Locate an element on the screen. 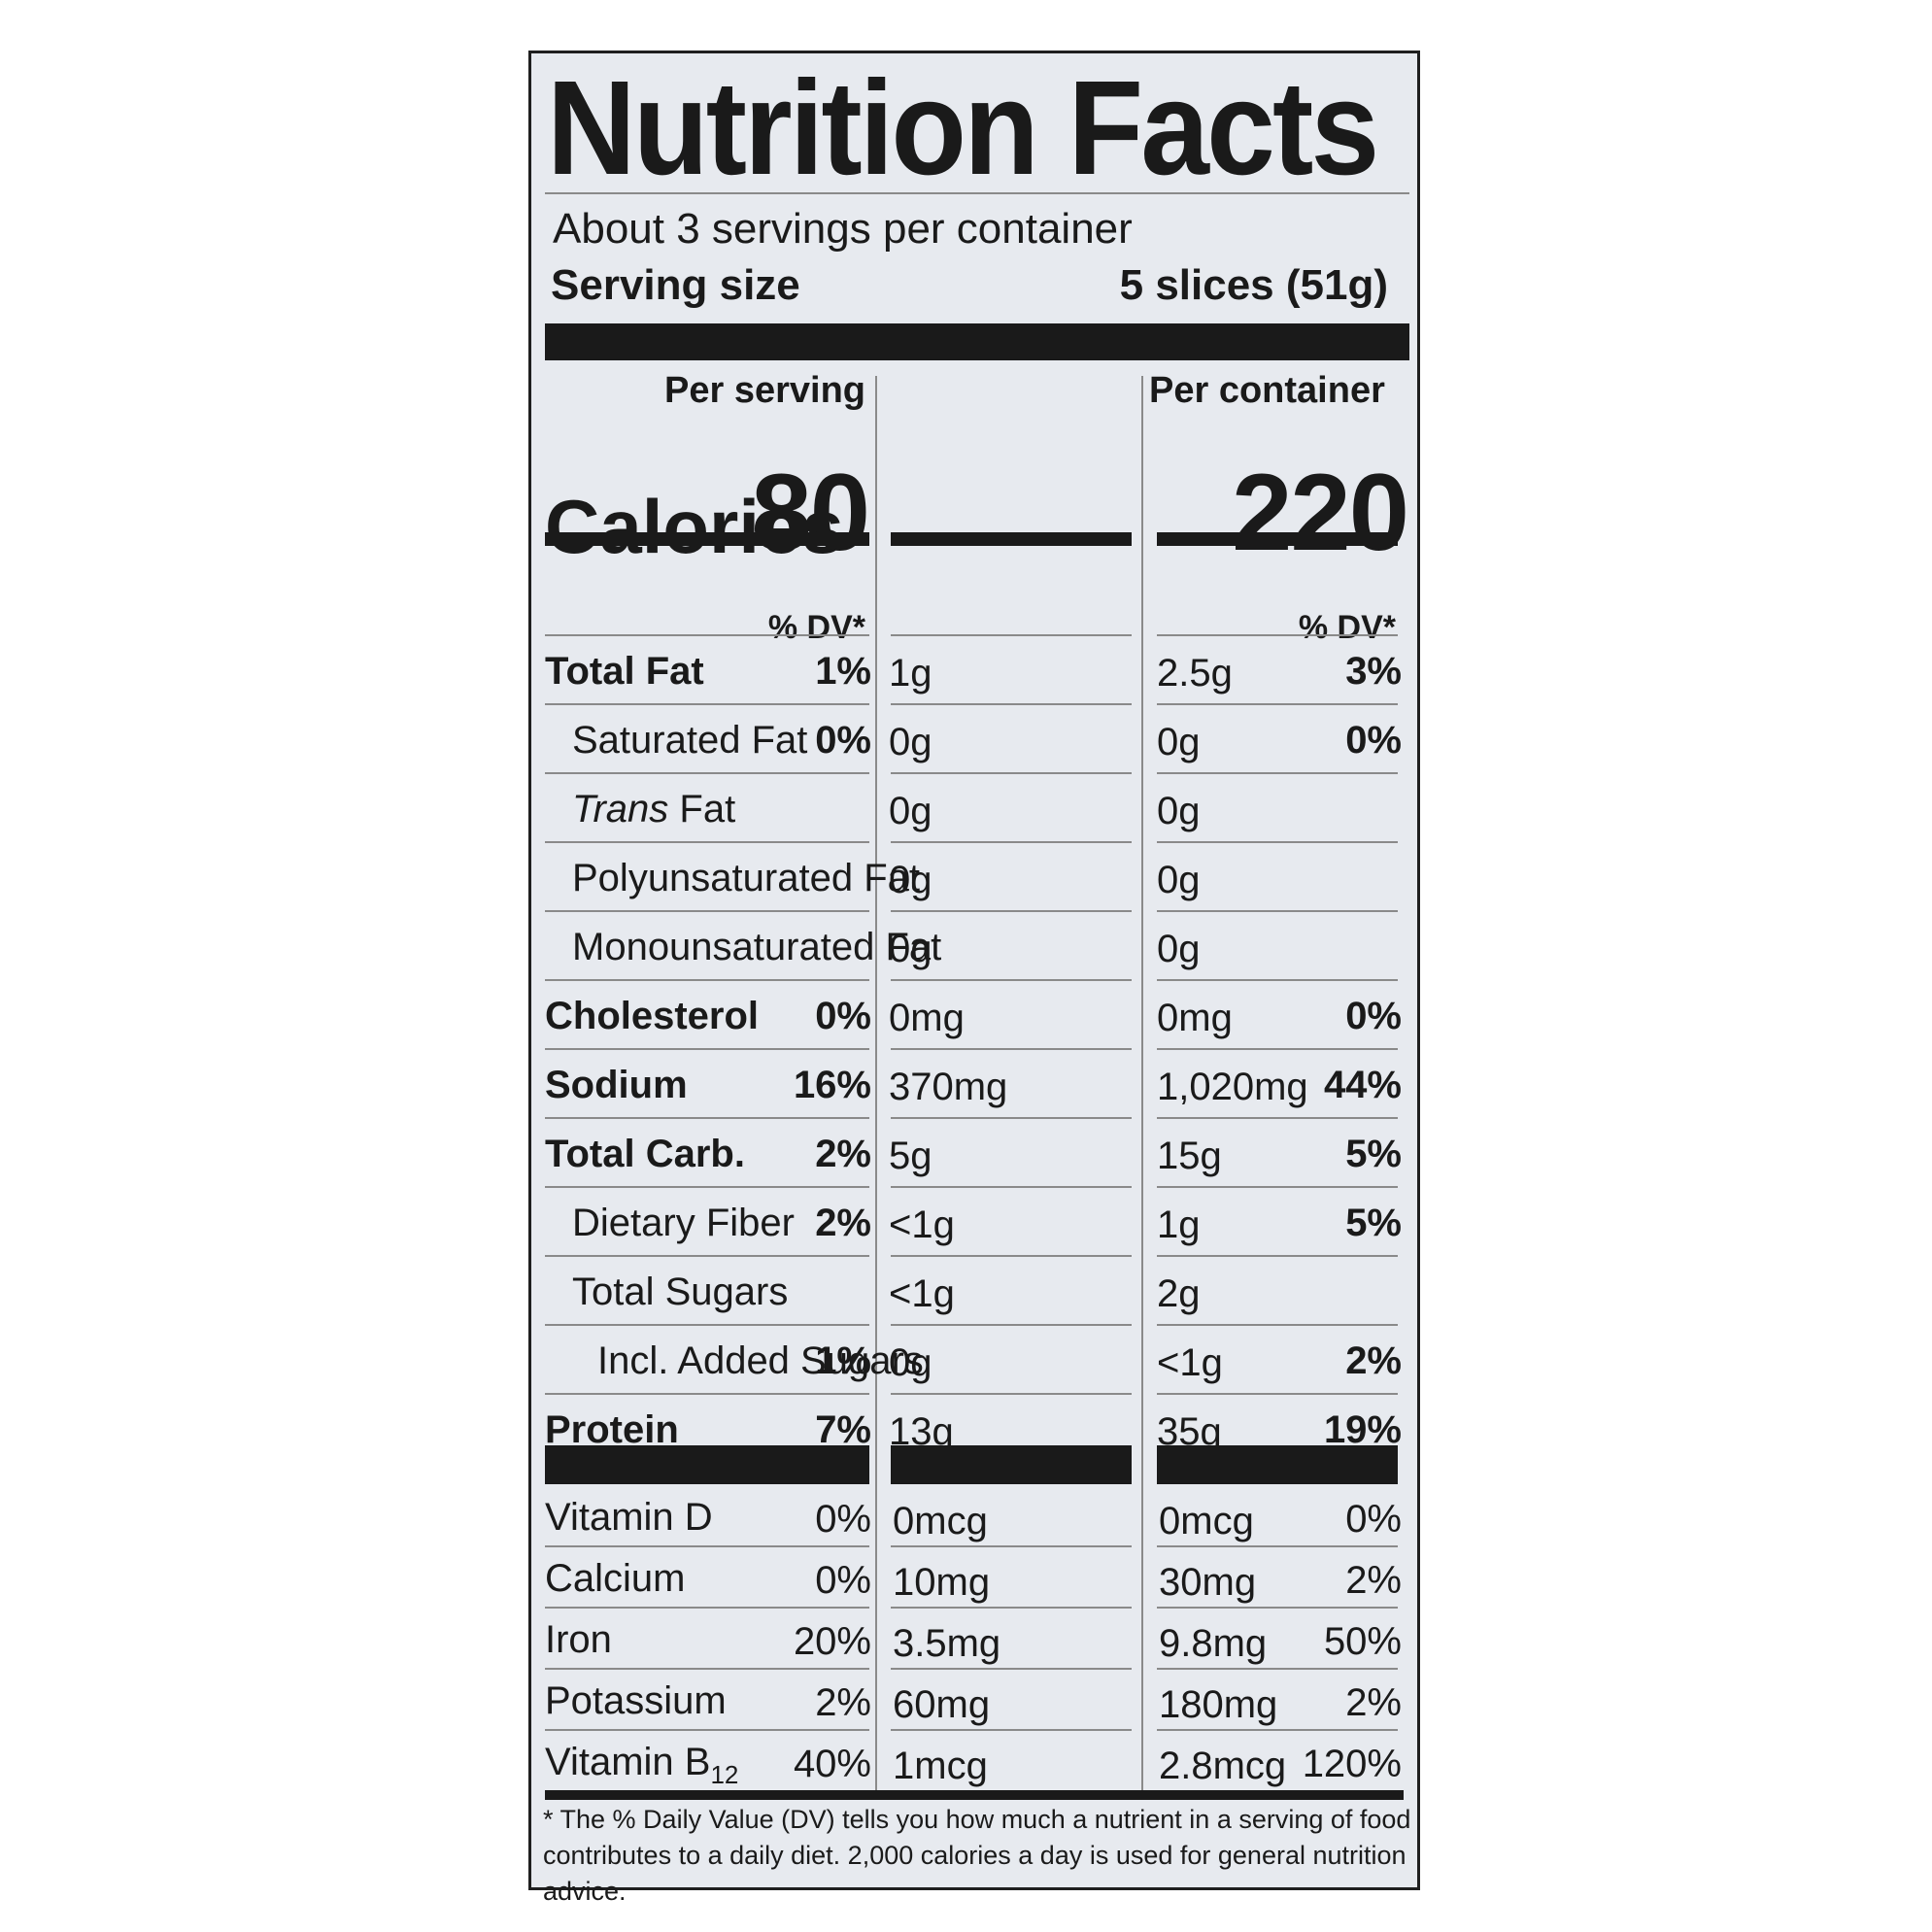 This screenshot has width=1932, height=1932. dv-header-container: % DV* is located at coordinates (1347, 627).